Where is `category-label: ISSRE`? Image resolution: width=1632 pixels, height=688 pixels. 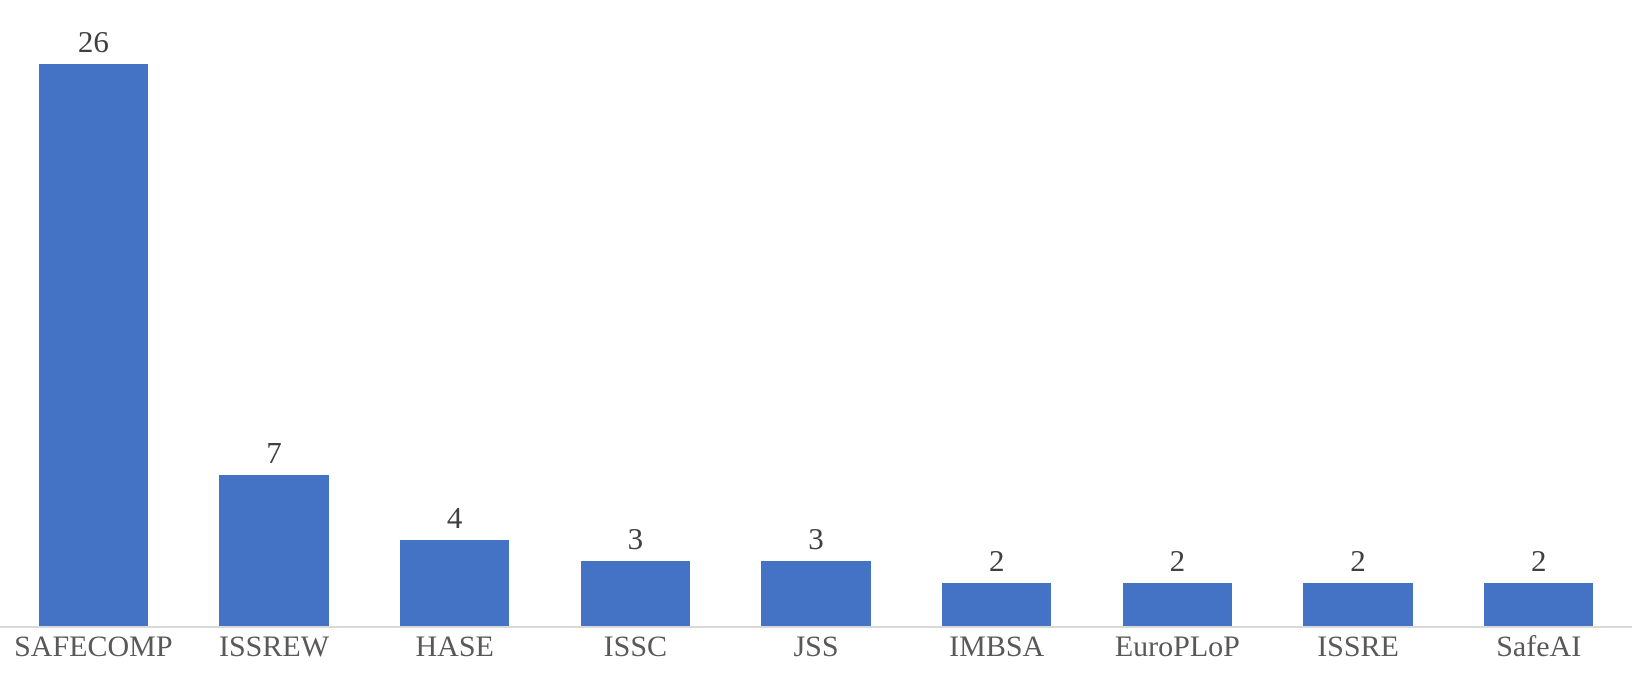 category-label: ISSRE is located at coordinates (1358, 646).